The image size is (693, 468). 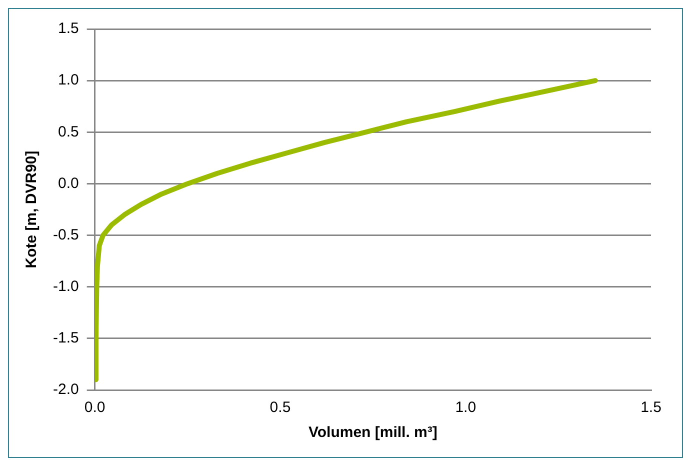 What do you see at coordinates (65, 235) in the screenshot?
I see `y-tick-label: -0.5` at bounding box center [65, 235].